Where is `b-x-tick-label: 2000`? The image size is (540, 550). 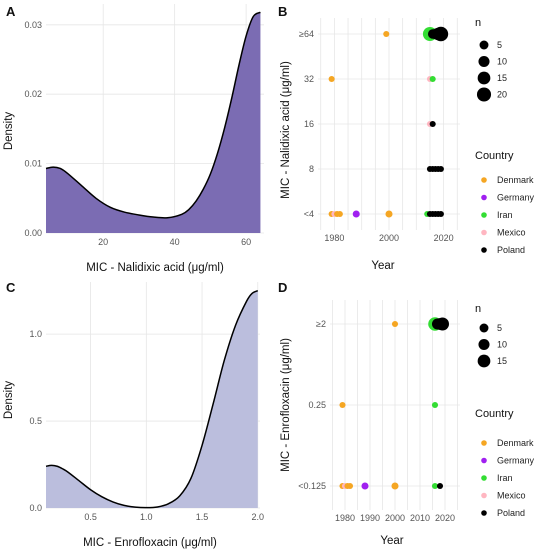 b-x-tick-label: 2000 is located at coordinates (389, 238).